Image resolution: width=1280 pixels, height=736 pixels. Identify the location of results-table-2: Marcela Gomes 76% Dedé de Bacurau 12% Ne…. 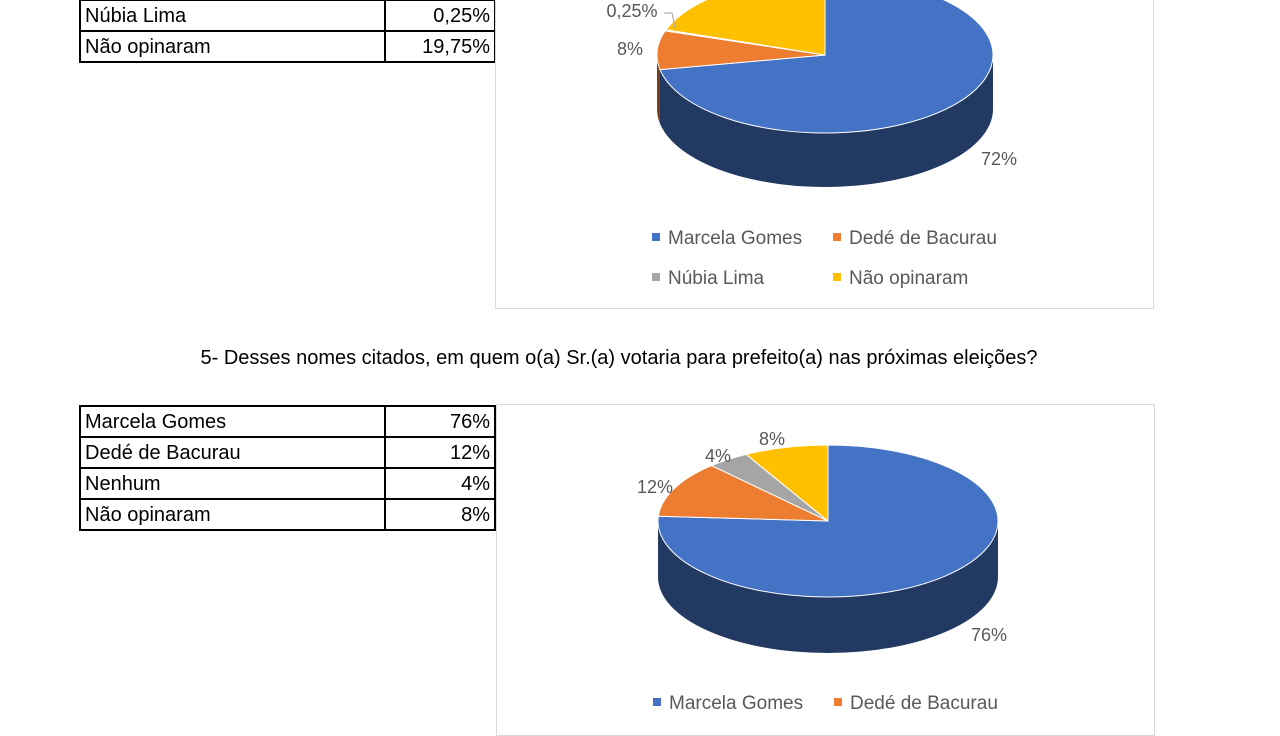
(287, 468).